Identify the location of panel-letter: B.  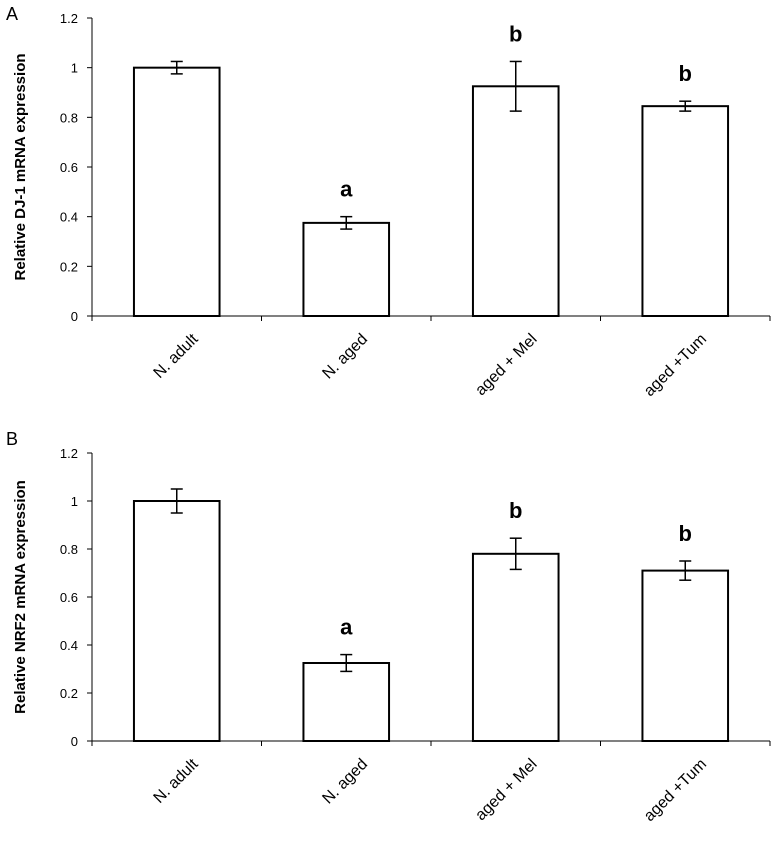
(12, 439).